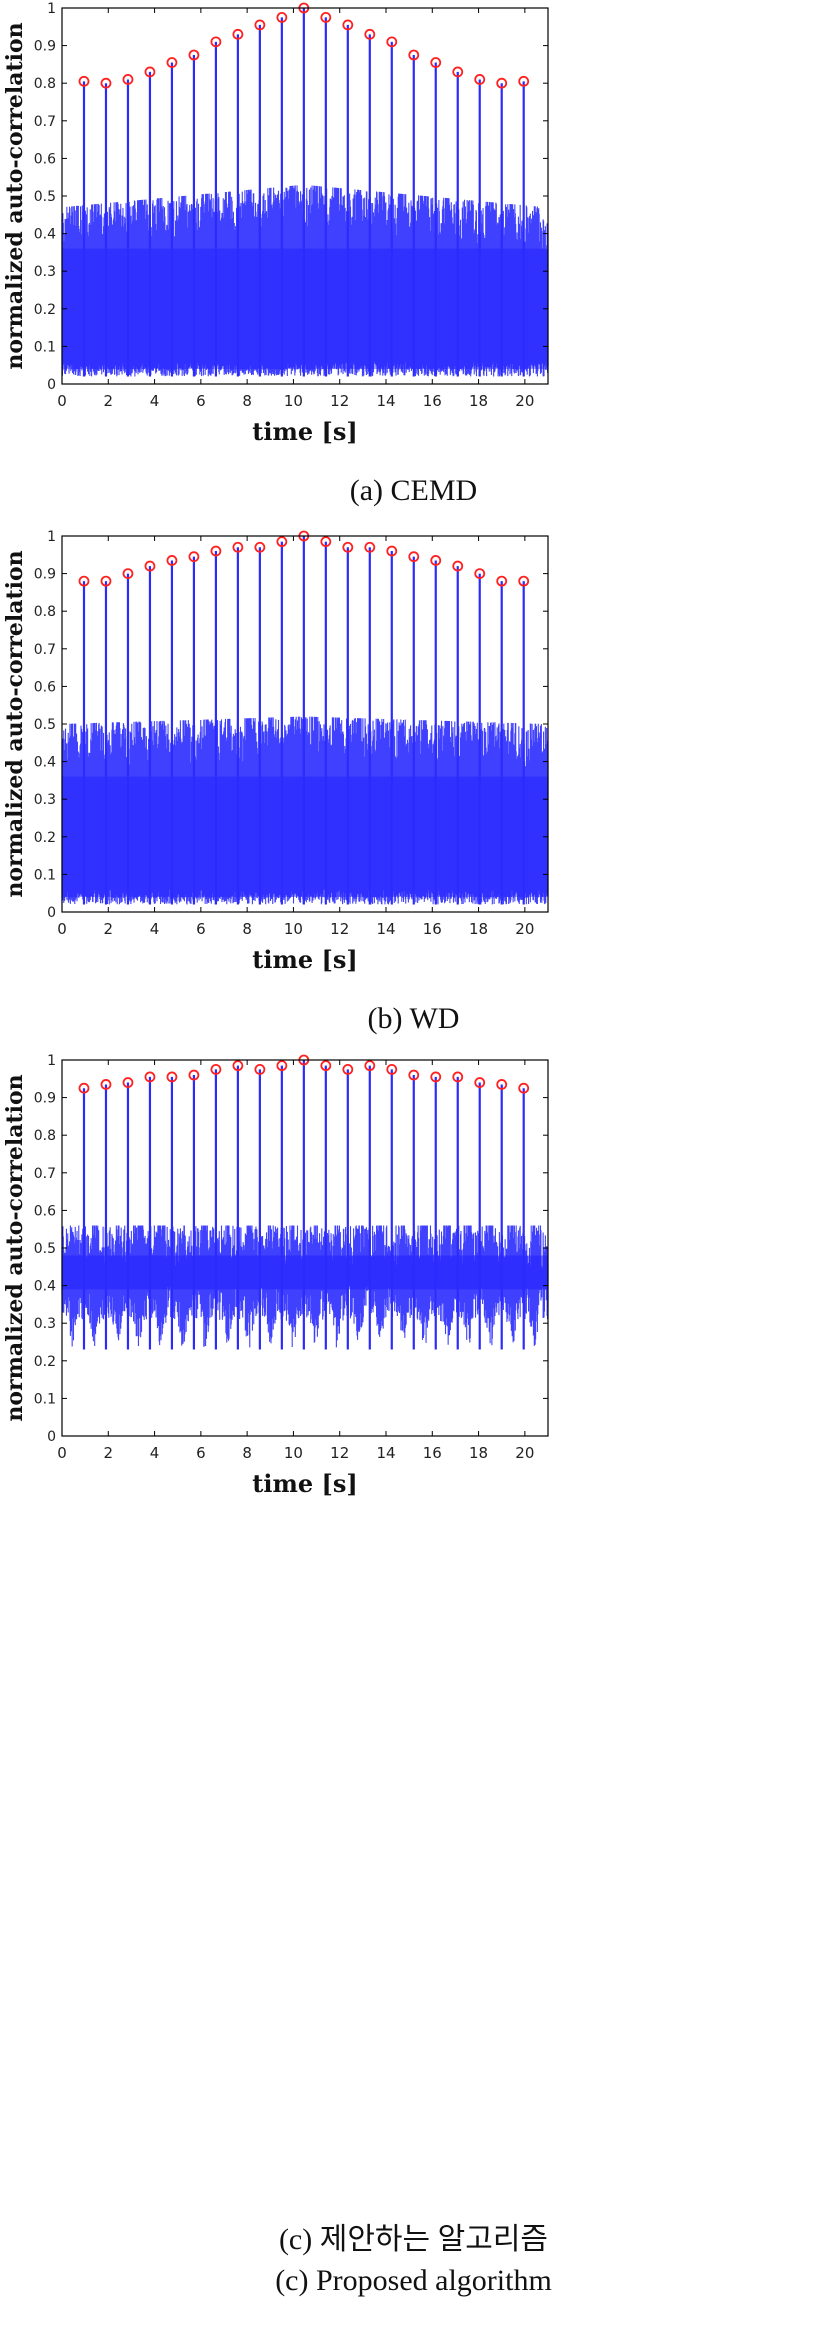 This screenshot has height=2348, width=827. I want to click on x-tick-label: 0, so click(62, 401).